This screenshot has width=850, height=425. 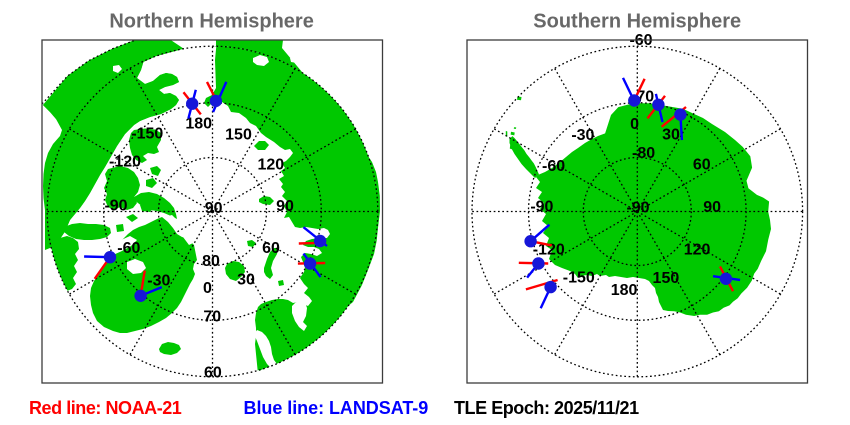 I want to click on svg-text: Blue line: LANDSAT-9, so click(x=336, y=408).